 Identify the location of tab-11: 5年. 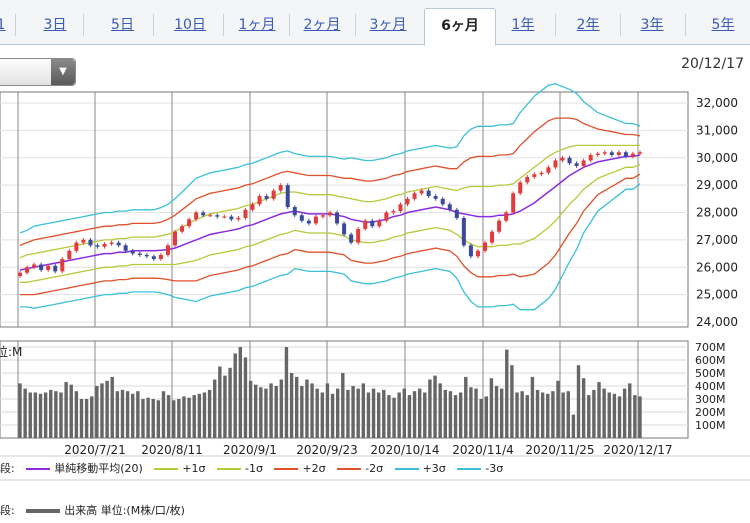
(723, 25).